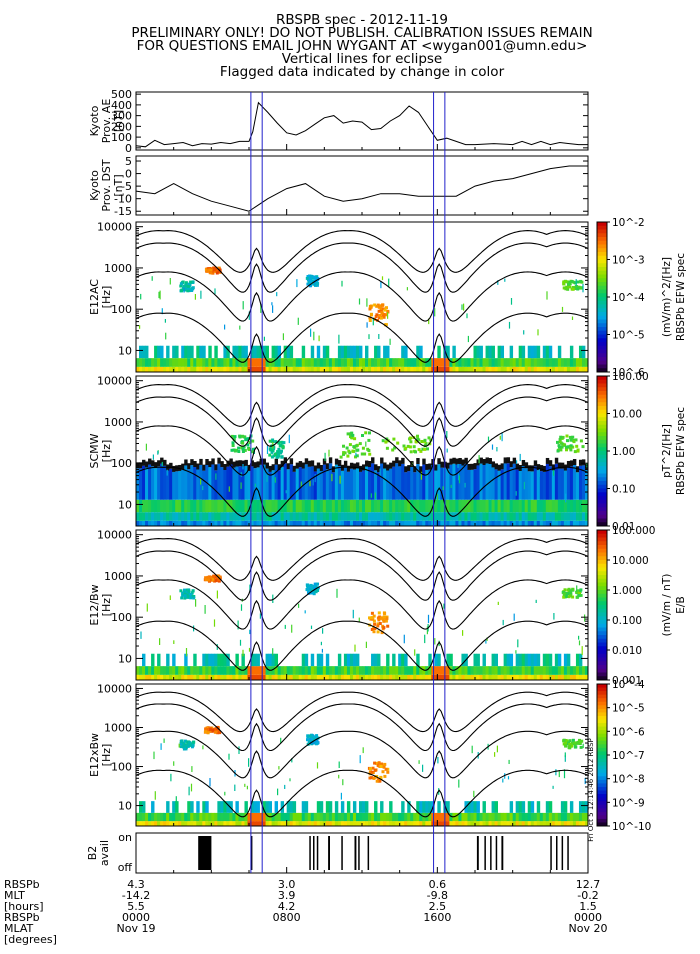  Describe the element at coordinates (136, 917) in the screenshot. I see `ephemeris-value: 0000` at that location.